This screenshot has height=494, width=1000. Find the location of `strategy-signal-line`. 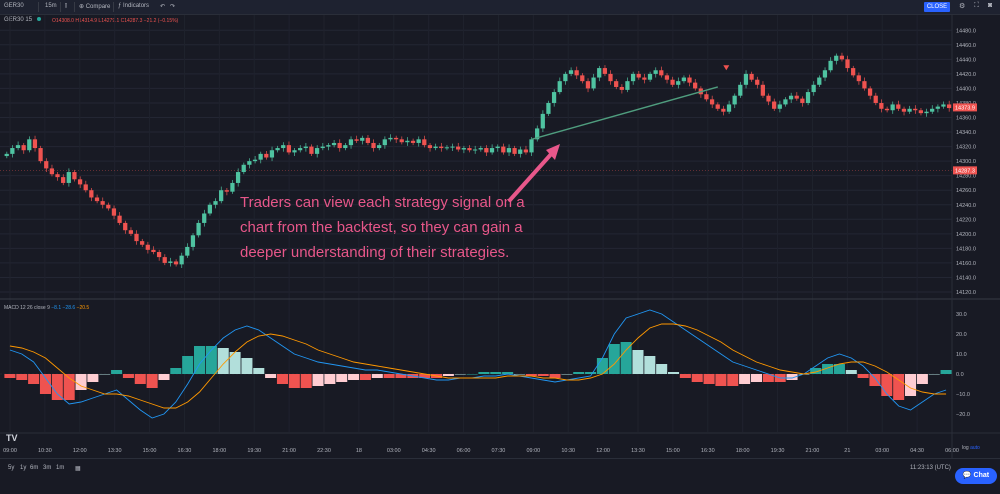

strategy-signal-line is located at coordinates (630, 102).